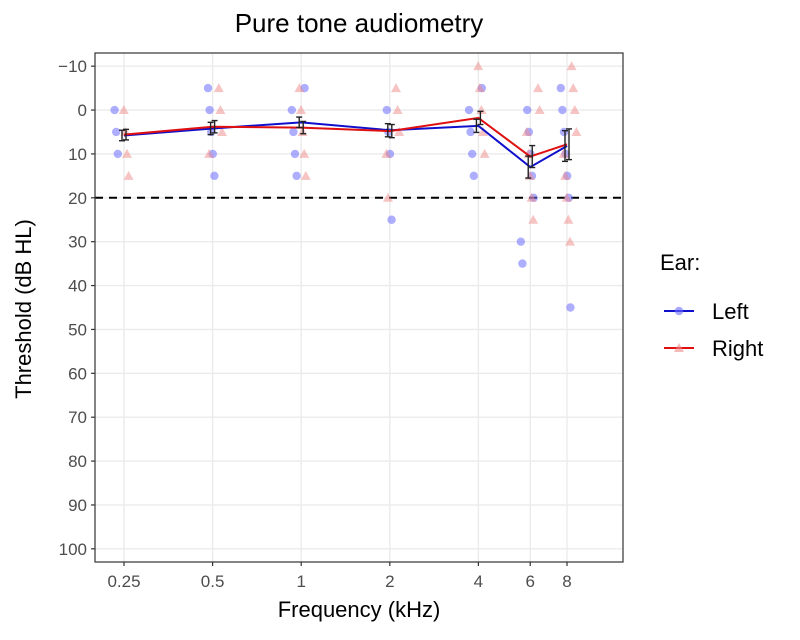 This screenshot has height=640, width=800. What do you see at coordinates (76, 308) in the screenshot?
I see `y-axis-ticks: −10 0 10 20 30 40 50 60 70 80 90 100` at bounding box center [76, 308].